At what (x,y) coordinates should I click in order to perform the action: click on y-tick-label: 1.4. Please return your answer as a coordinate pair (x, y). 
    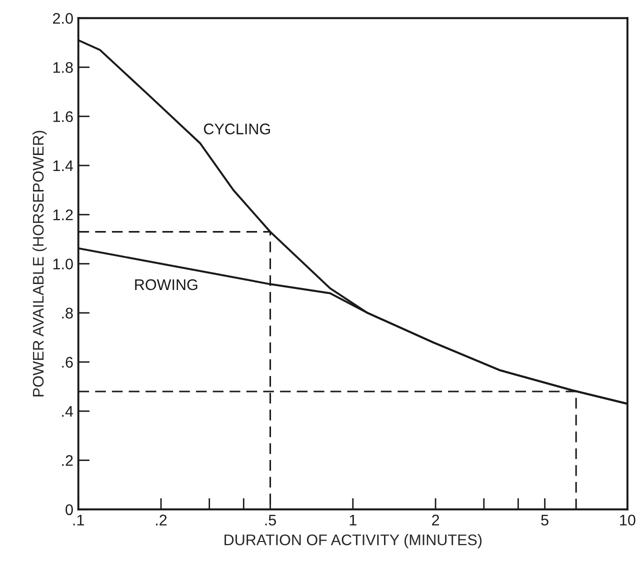
    Looking at the image, I should click on (63, 166).